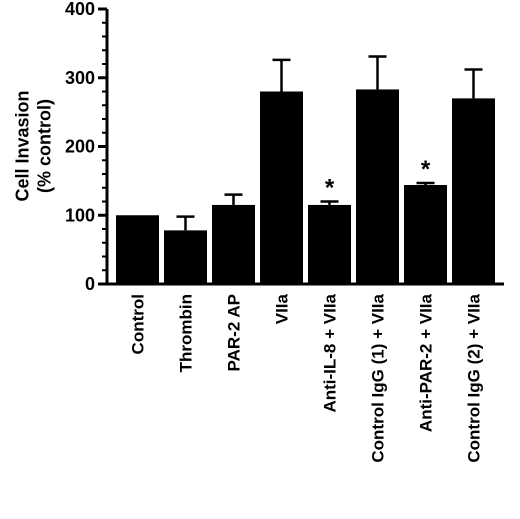 The height and width of the screenshot is (519, 520). What do you see at coordinates (44, 146) in the screenshot?
I see `y-axis-title: (% control)` at bounding box center [44, 146].